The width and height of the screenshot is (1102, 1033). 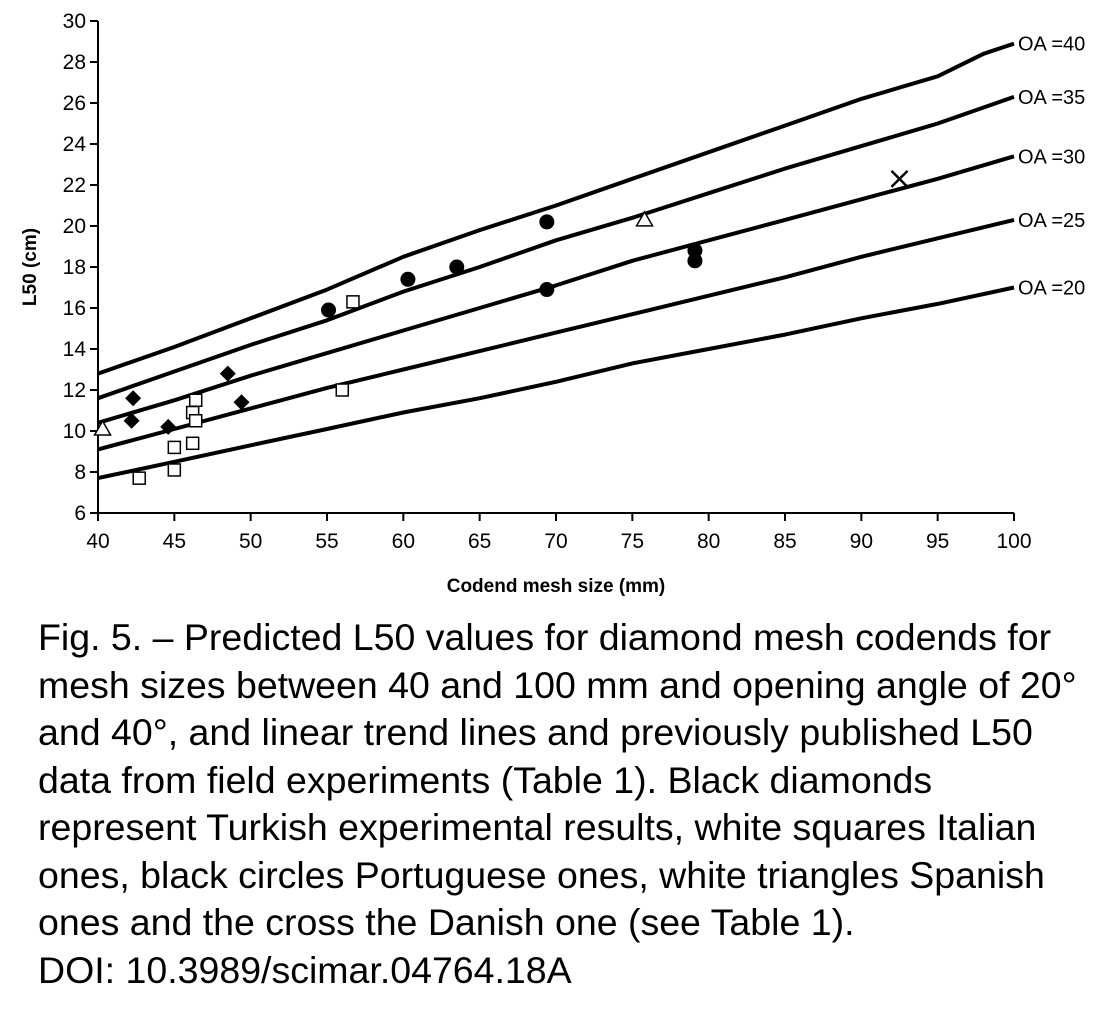 I want to click on y-tick-label: 24, so click(x=75, y=144).